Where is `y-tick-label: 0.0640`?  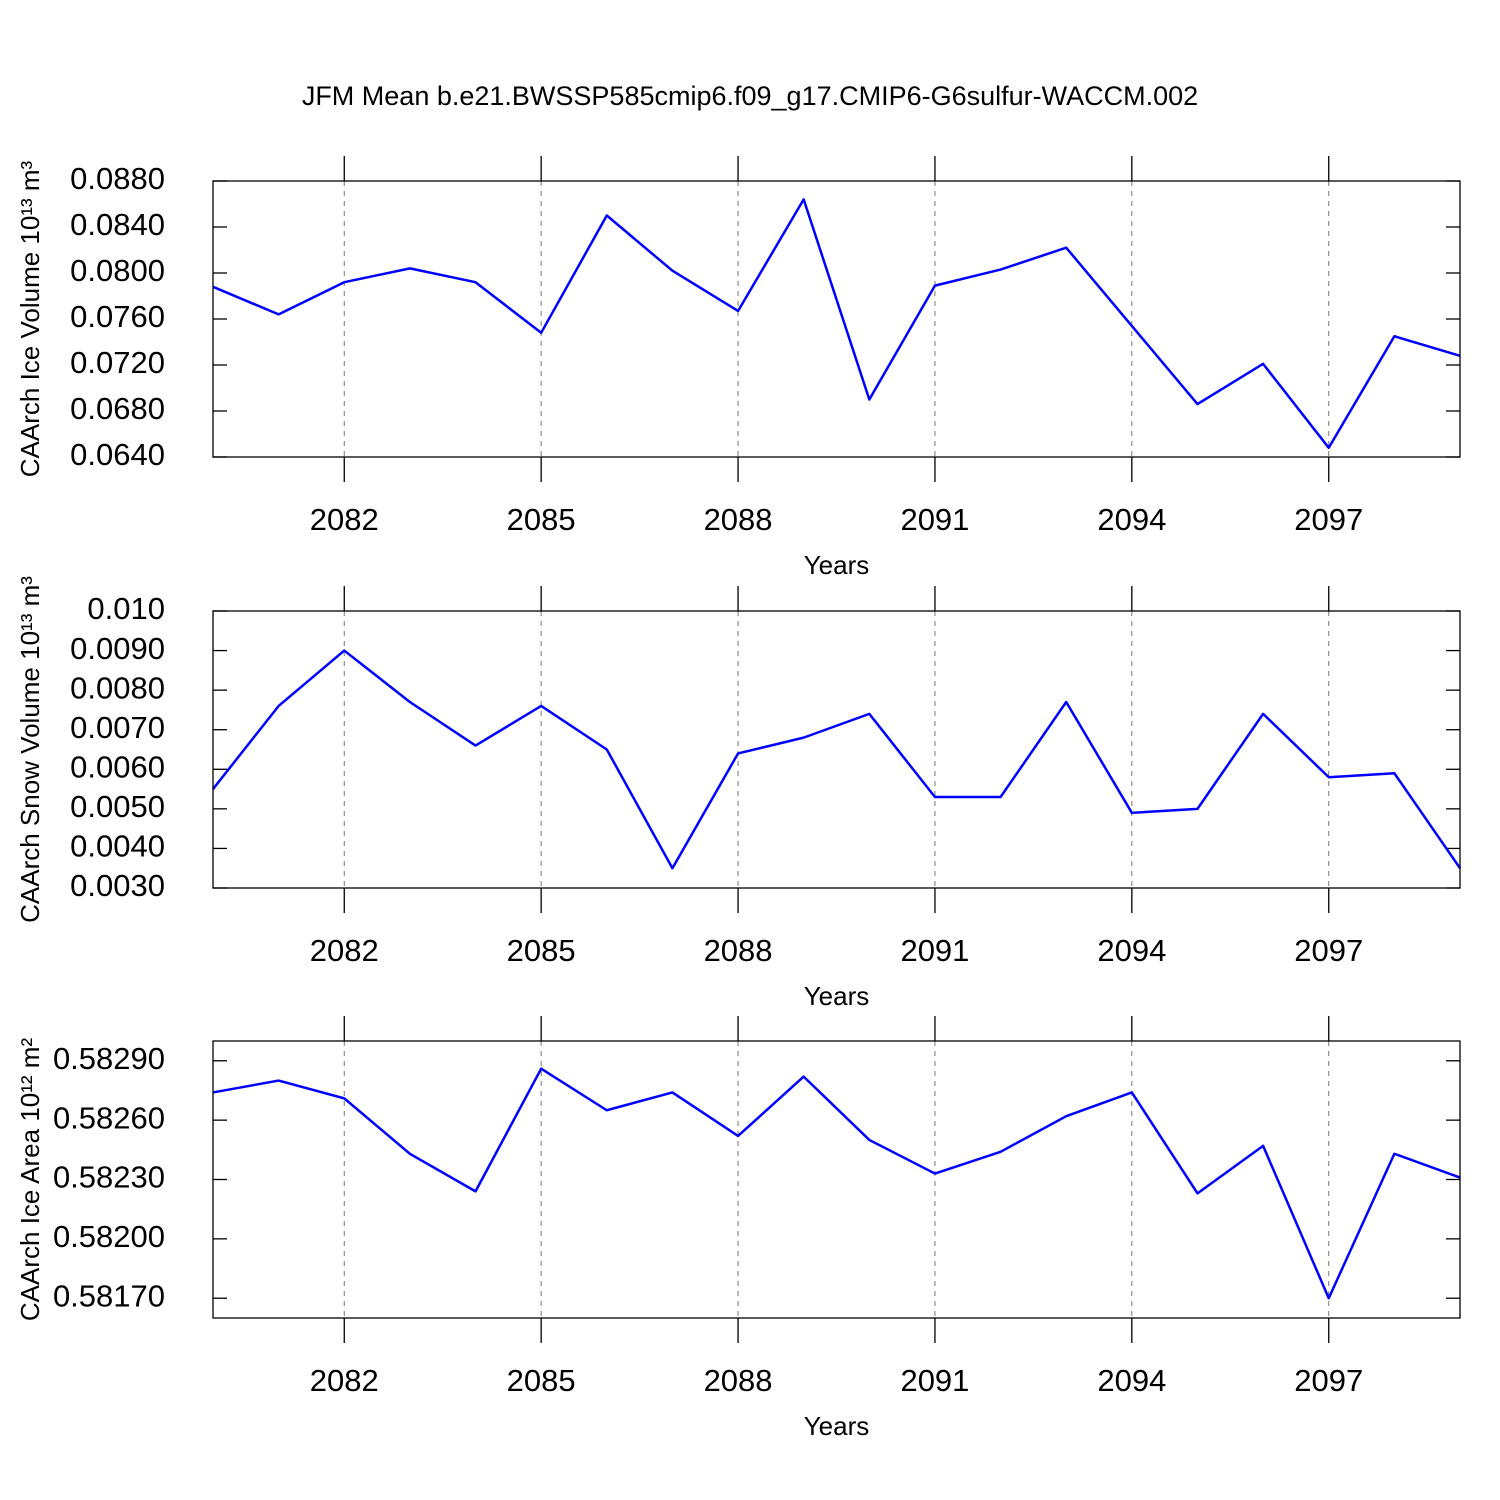
y-tick-label: 0.0640 is located at coordinates (117, 454).